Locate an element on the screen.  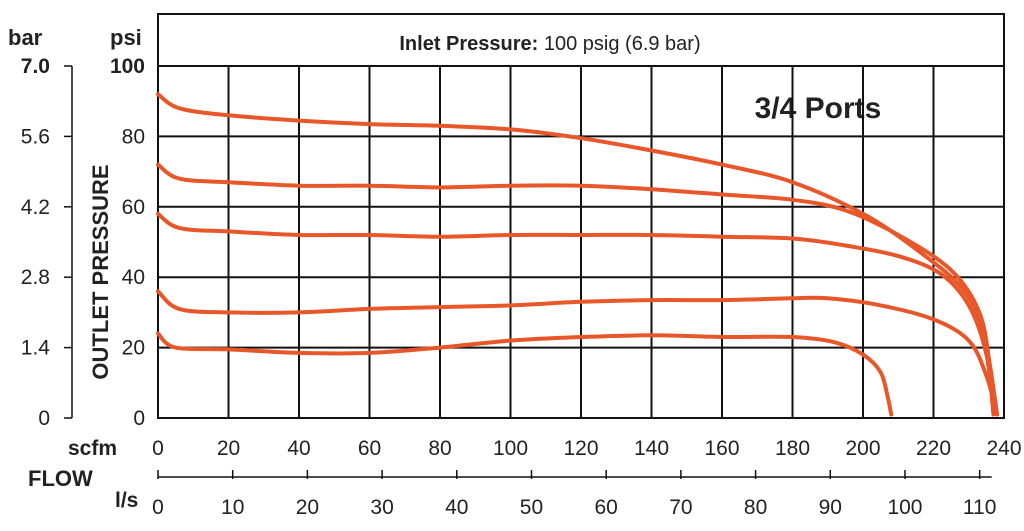
scfm-tick-label: 160 is located at coordinates (721, 448).